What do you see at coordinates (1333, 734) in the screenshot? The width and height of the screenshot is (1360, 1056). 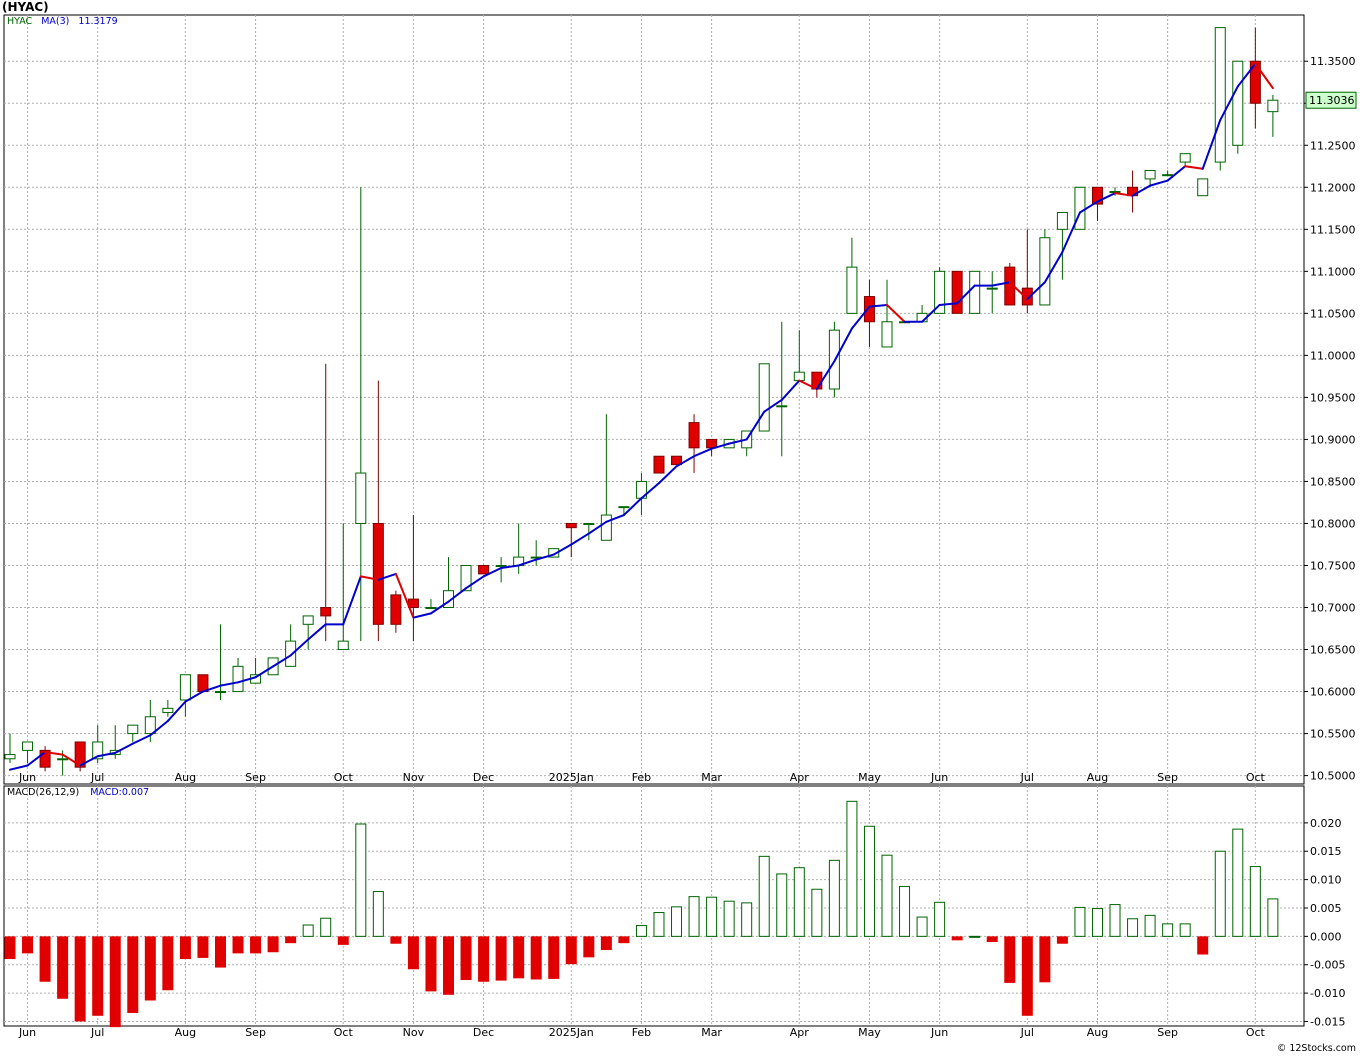 I see `price-y-tick-label: 10.5500` at bounding box center [1333, 734].